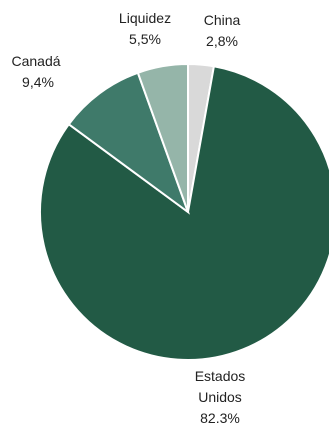  What do you see at coordinates (35, 61) in the screenshot?
I see `label-canada-name: Canadá` at bounding box center [35, 61].